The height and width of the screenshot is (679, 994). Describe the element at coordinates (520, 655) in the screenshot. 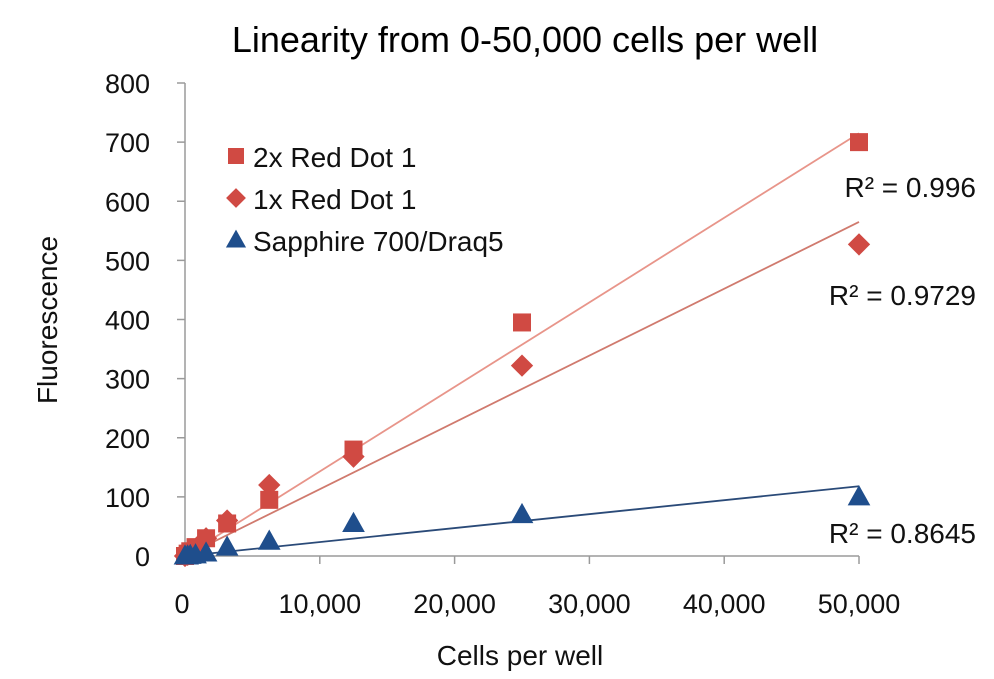

I see `x-axis-label: Cells per well` at that location.